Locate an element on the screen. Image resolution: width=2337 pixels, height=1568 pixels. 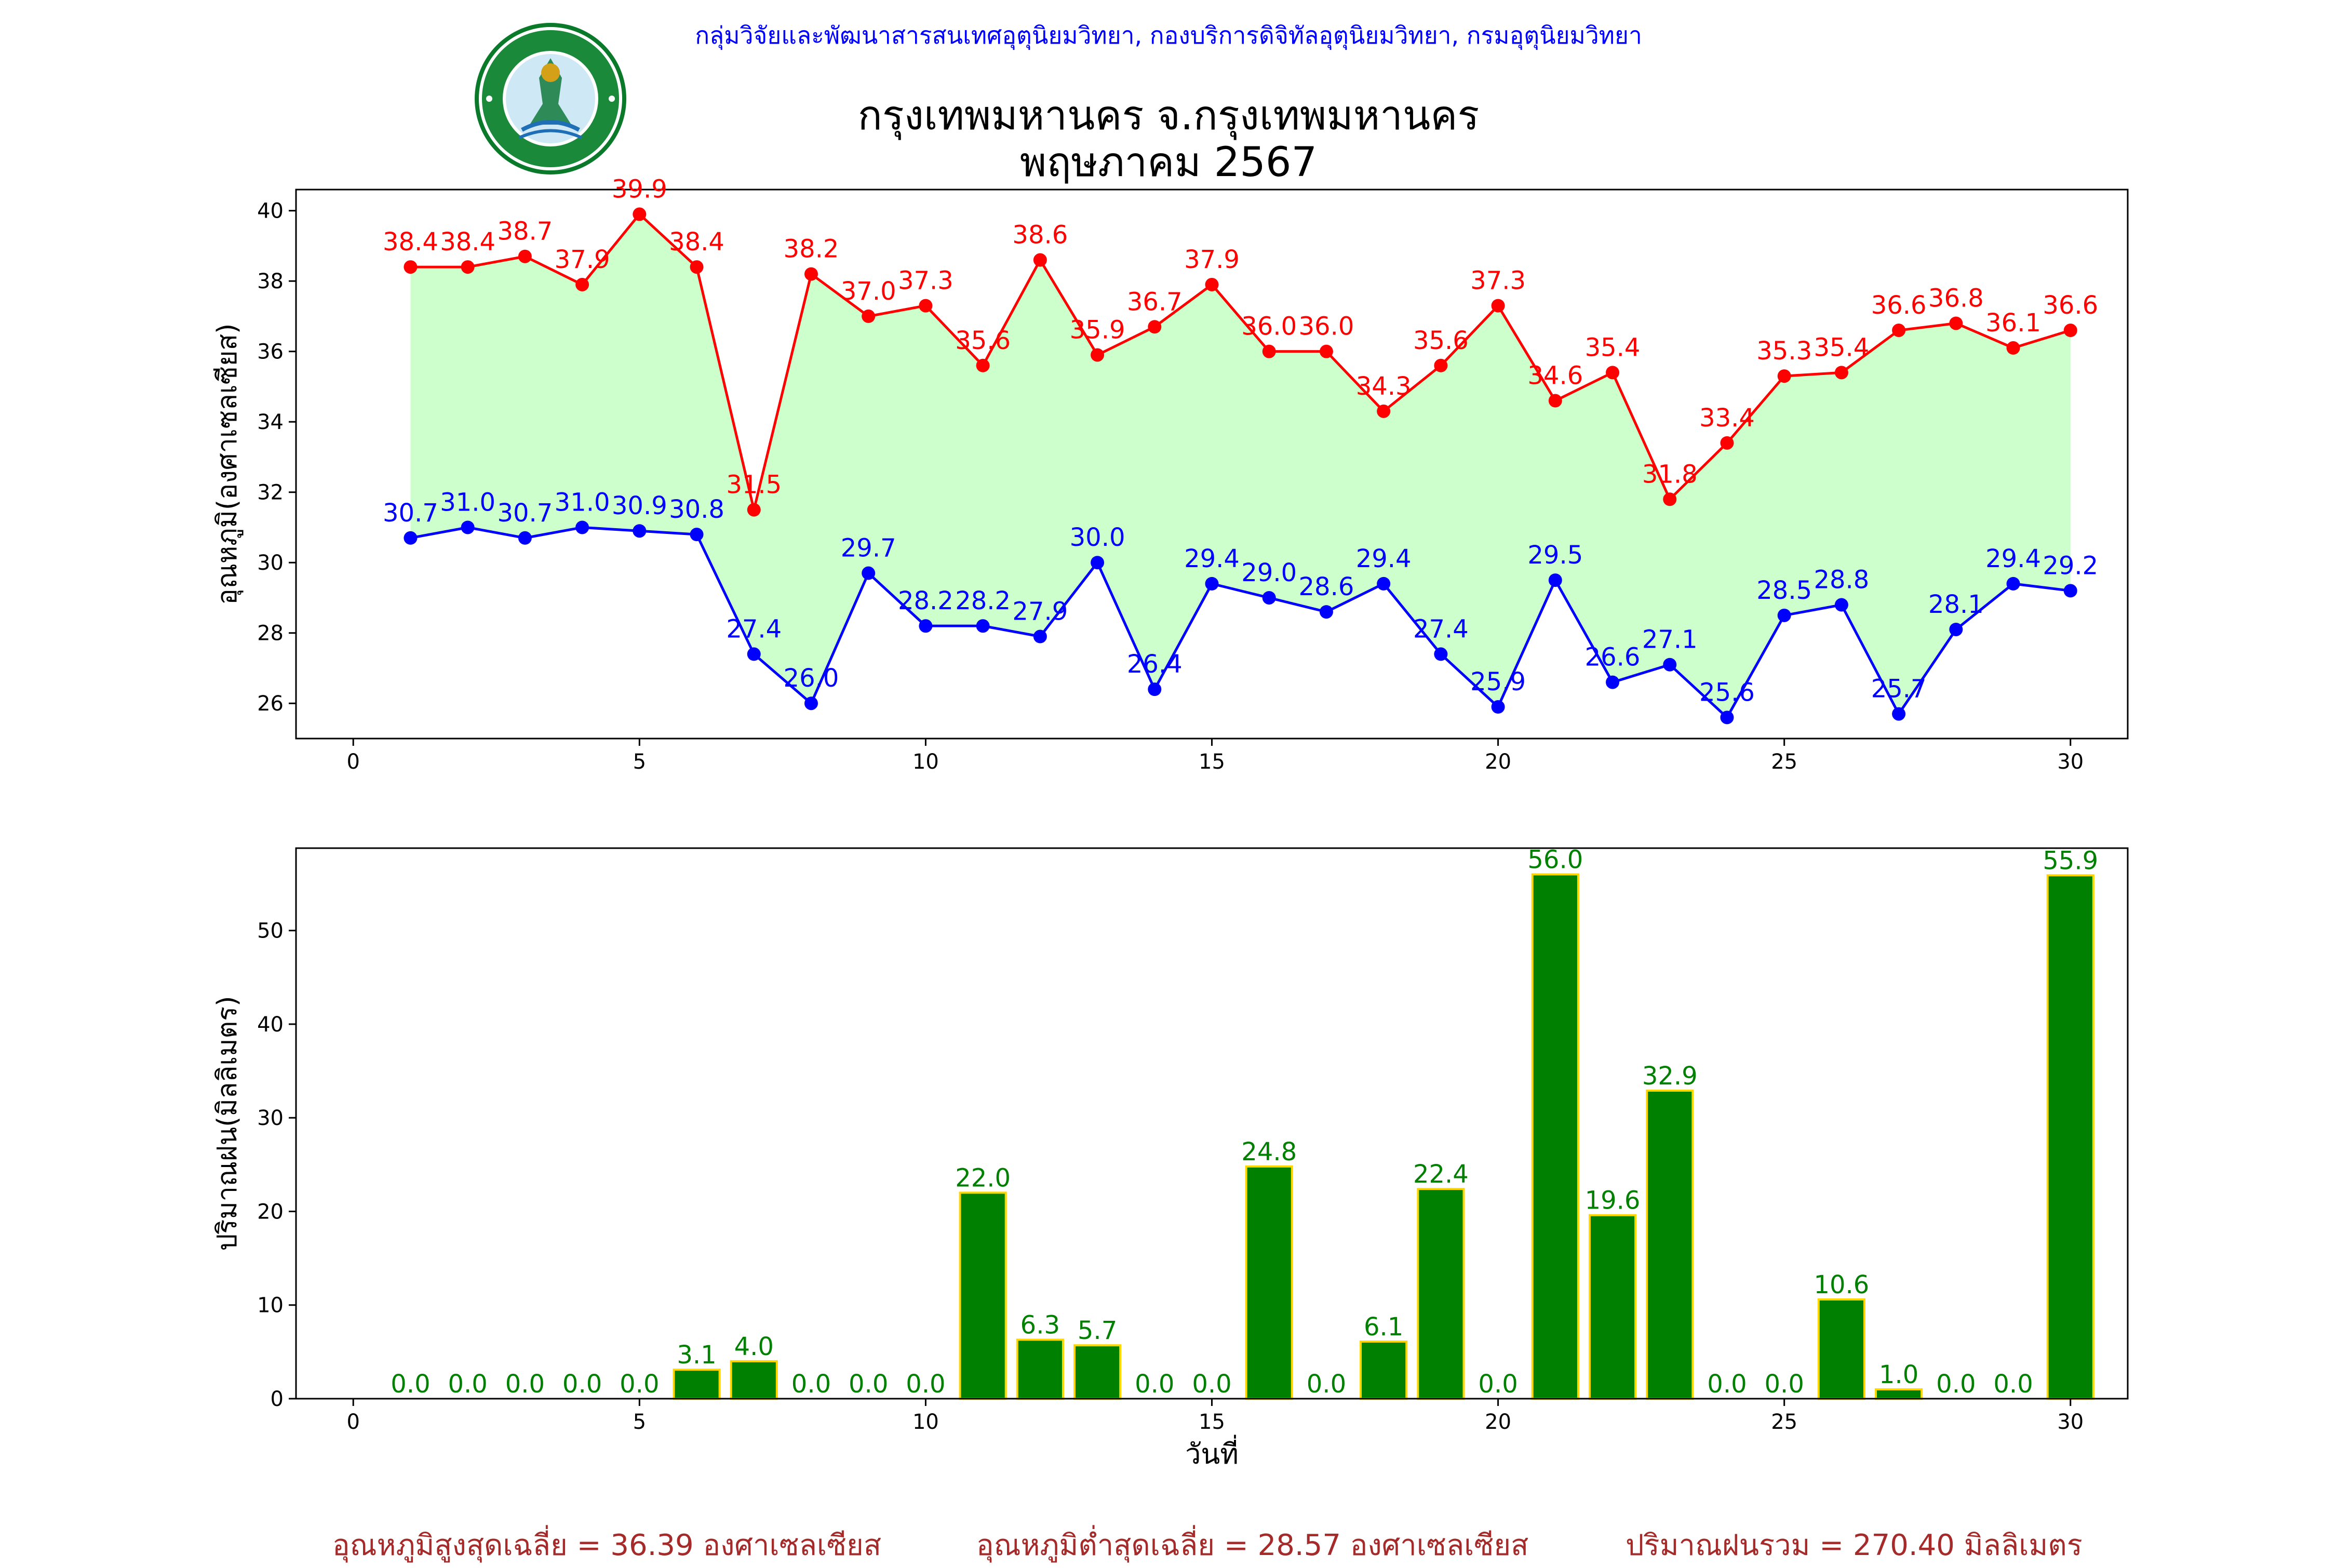
rain-x-tick-label: 10 is located at coordinates (925, 1422).